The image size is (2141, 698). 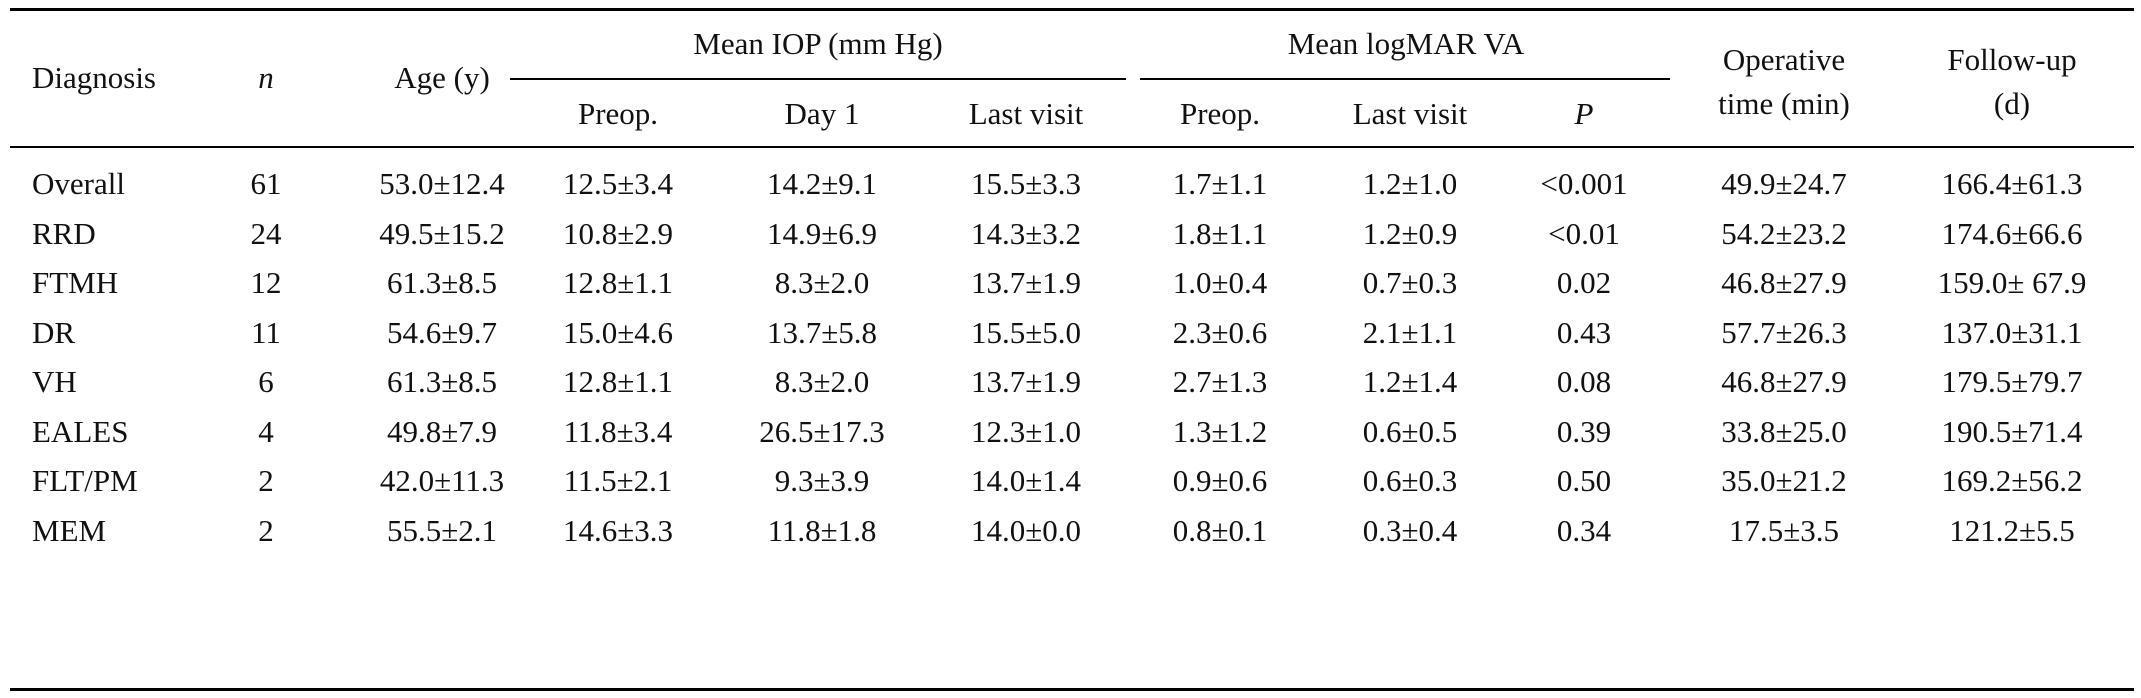 What do you see at coordinates (818, 43) in the screenshot?
I see `header-iop-group: Mean IOP (mm Hg)` at bounding box center [818, 43].